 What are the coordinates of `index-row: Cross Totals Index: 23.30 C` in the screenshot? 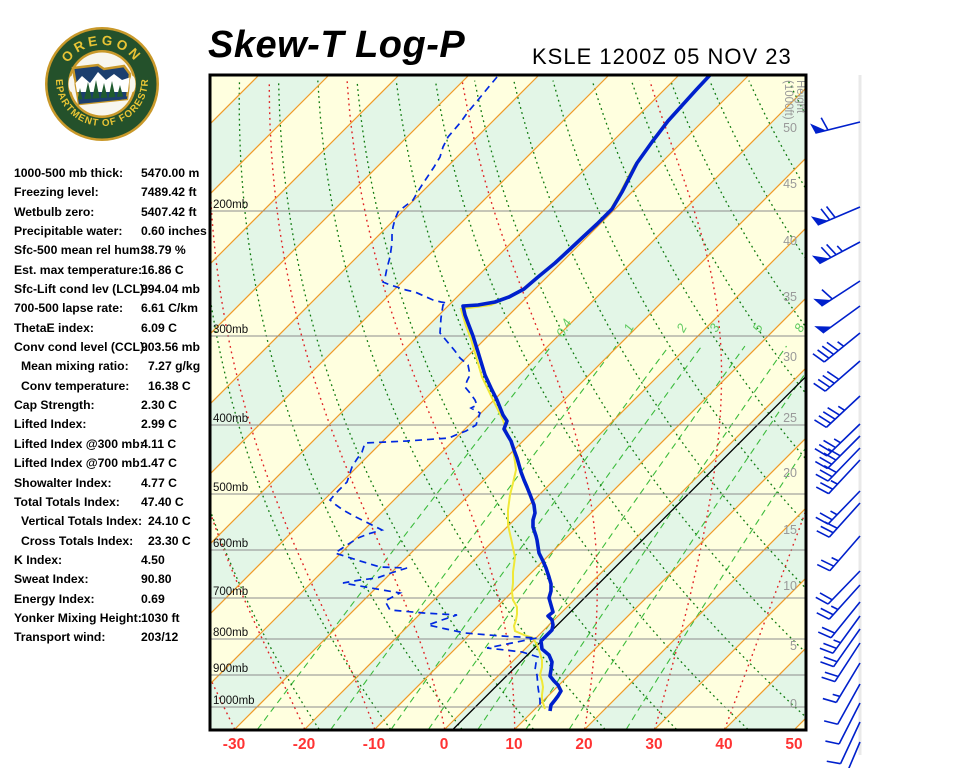 It's located at (114, 541).